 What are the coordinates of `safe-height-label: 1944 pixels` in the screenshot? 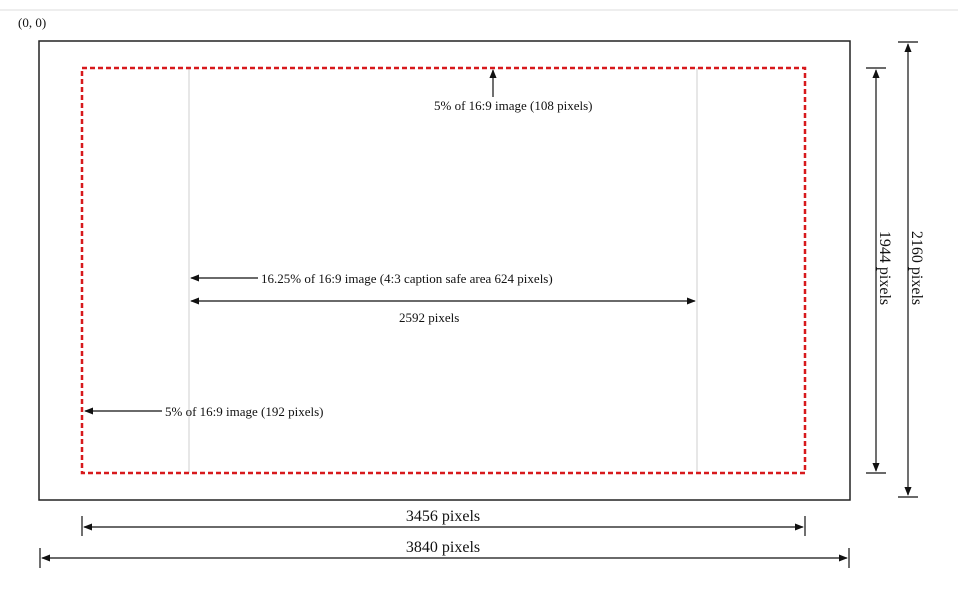 It's located at (884, 268).